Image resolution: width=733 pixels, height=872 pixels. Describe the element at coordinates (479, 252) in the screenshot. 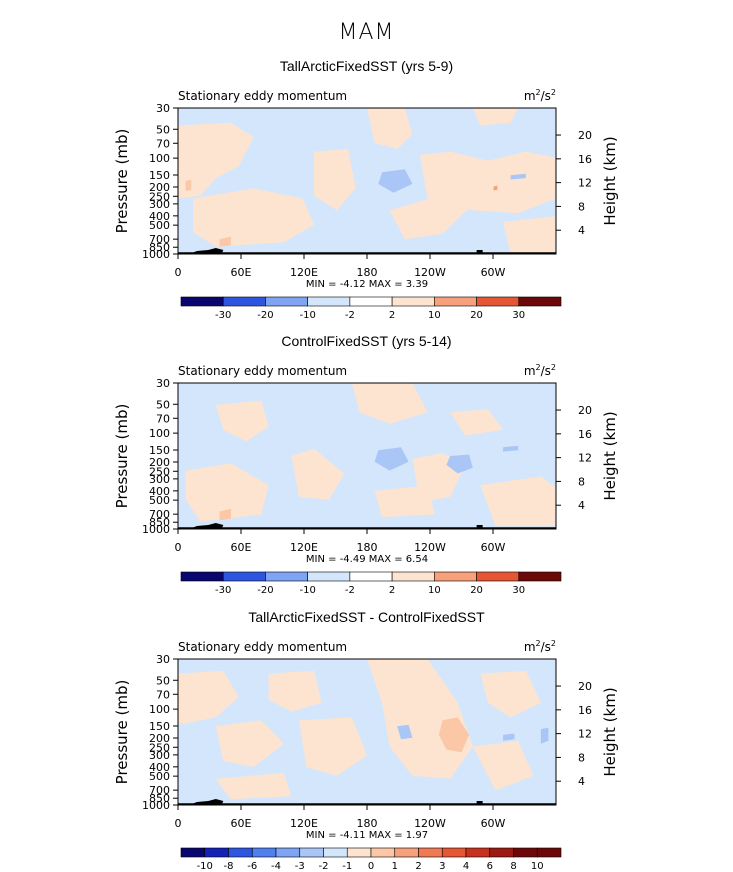

I see `topography` at that location.